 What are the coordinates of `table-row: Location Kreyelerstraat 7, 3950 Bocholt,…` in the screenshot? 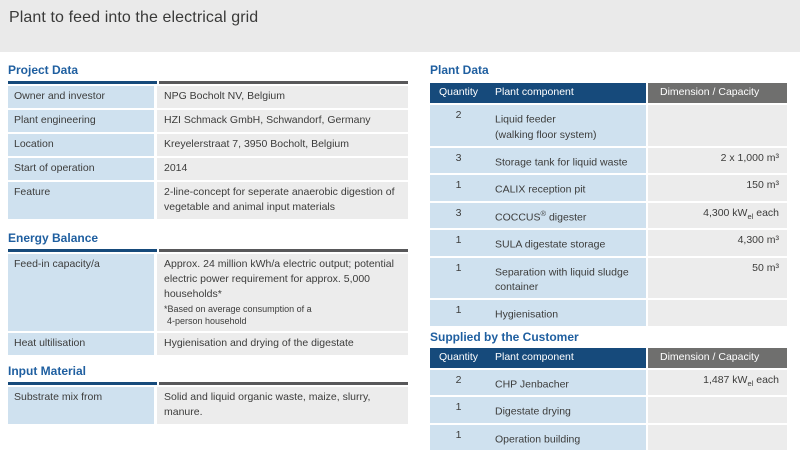 It's located at (208, 145).